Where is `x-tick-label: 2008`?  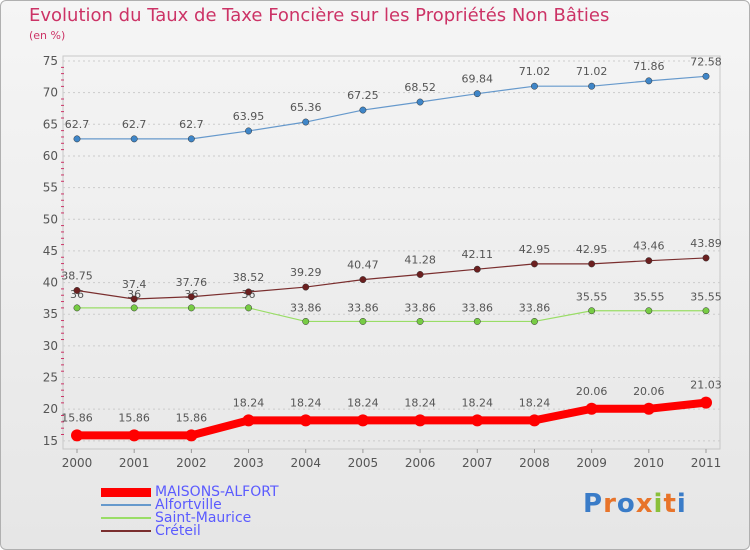 x-tick-label: 2008 is located at coordinates (534, 463).